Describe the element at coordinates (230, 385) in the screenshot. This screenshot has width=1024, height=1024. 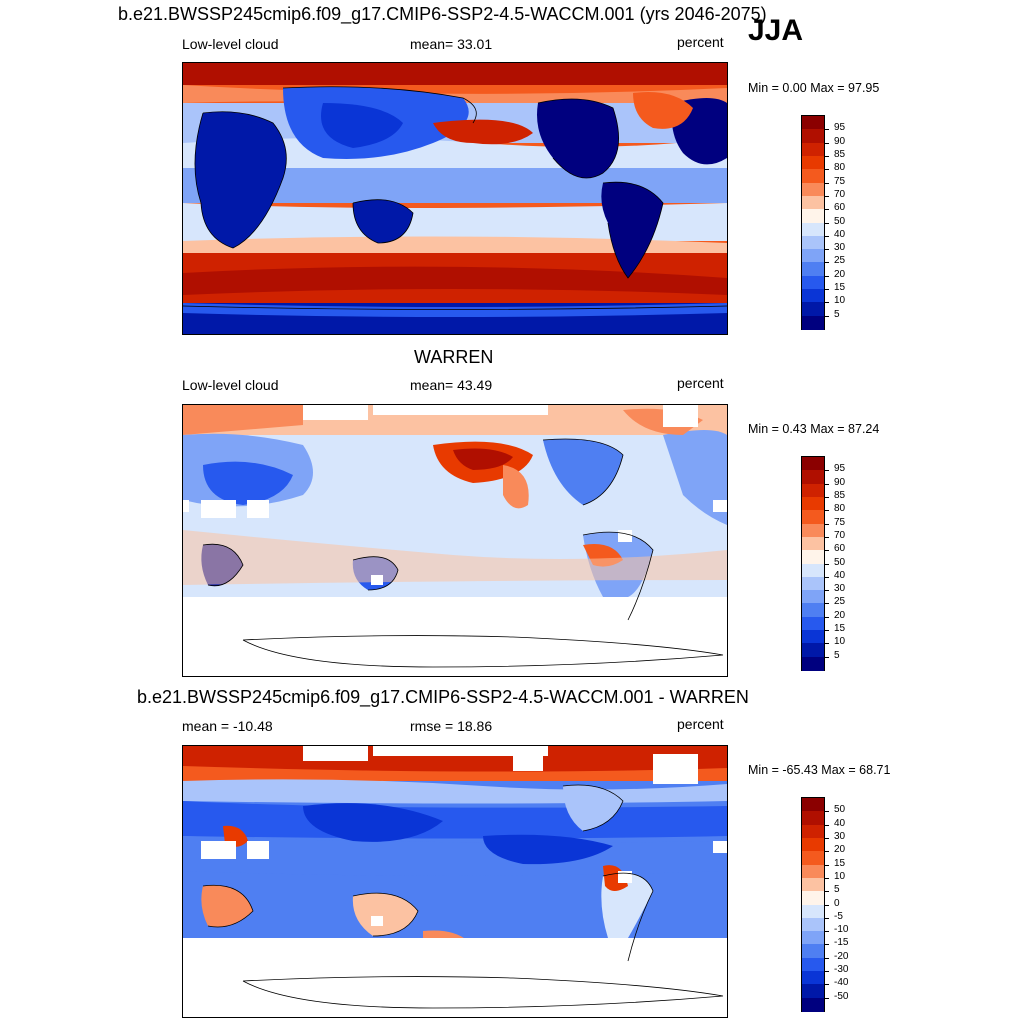
I see `panel2-variable-label: Low-level cloud` at that location.